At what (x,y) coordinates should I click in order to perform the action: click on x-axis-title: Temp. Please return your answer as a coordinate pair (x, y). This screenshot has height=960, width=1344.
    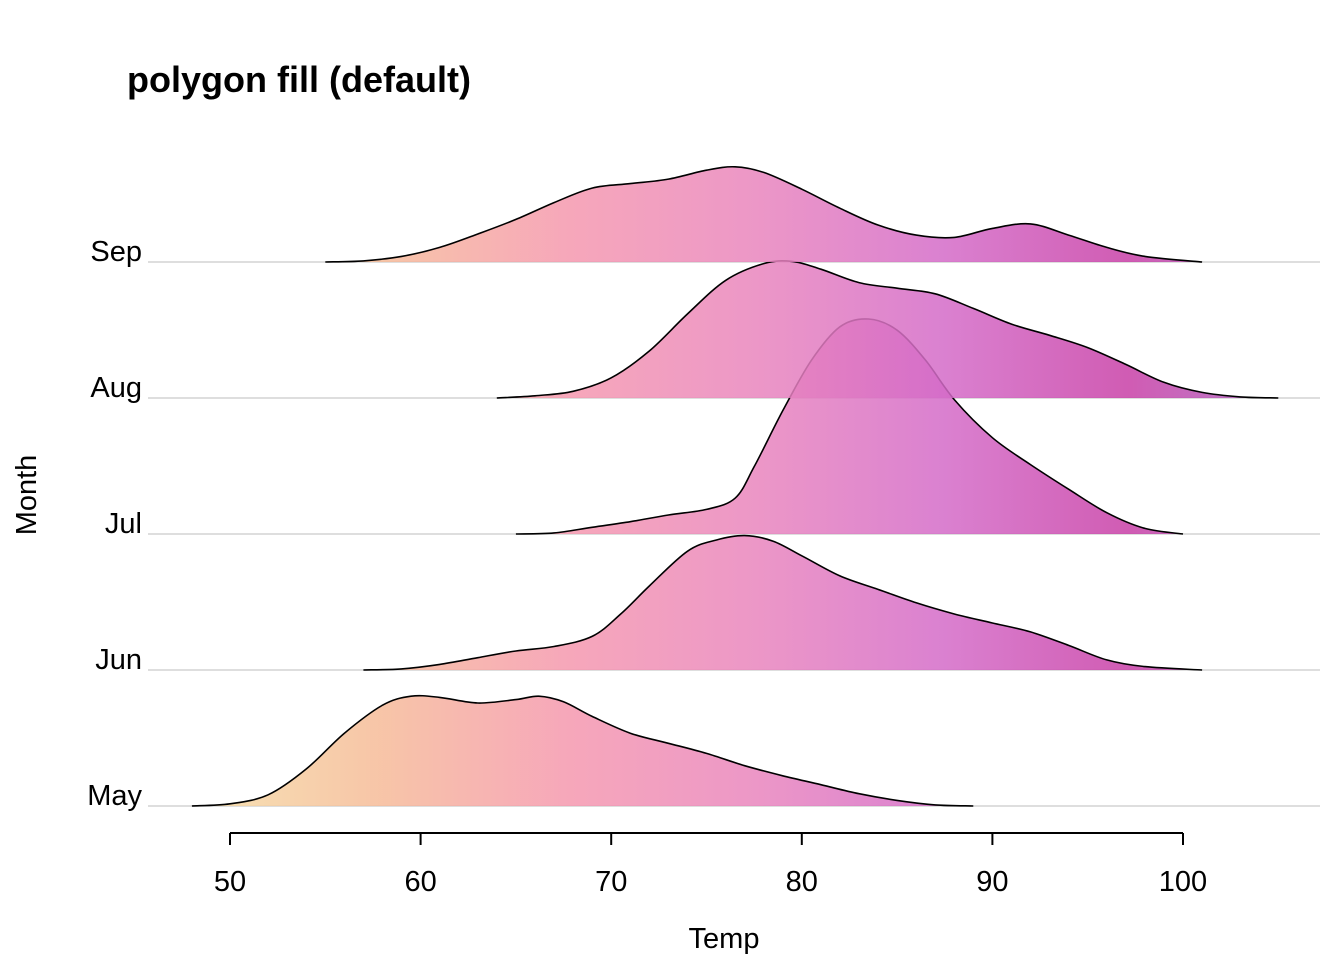
    Looking at the image, I should click on (724, 939).